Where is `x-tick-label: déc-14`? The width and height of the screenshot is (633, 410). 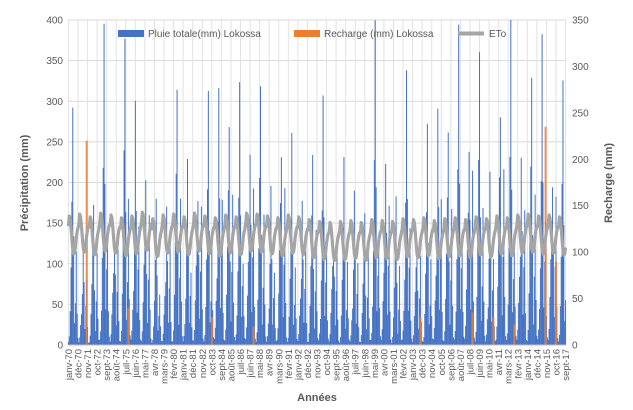
x-tick-label: déc-14 is located at coordinates (537, 363).